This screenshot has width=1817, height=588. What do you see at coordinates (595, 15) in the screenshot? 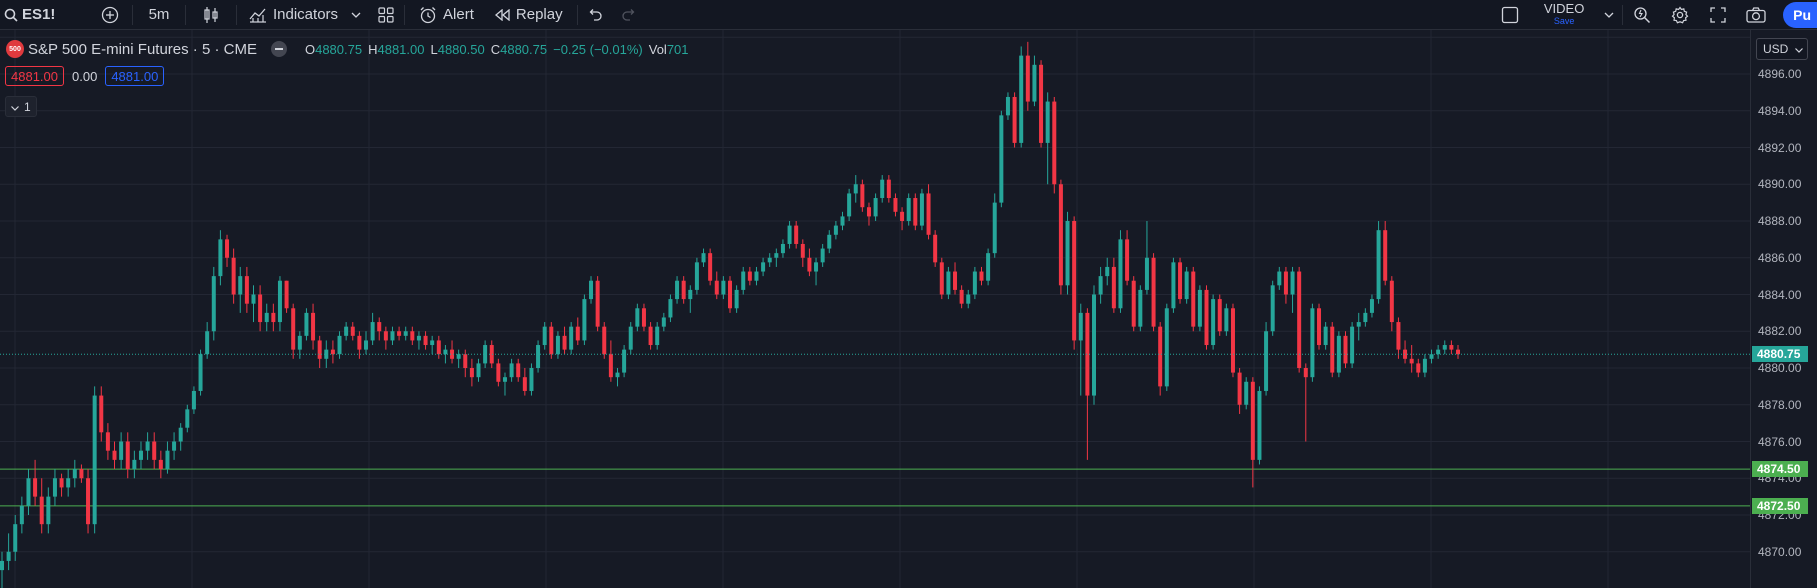
I see `undo-button` at bounding box center [595, 15].